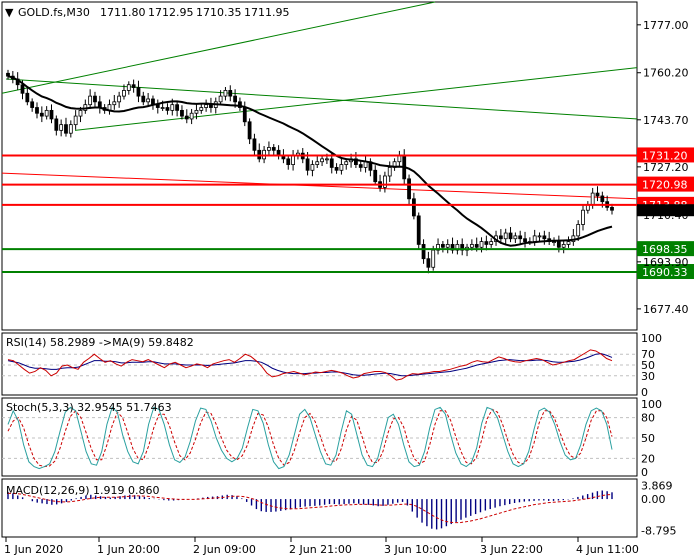  I want to click on macd-signal-line, so click(310, 508).